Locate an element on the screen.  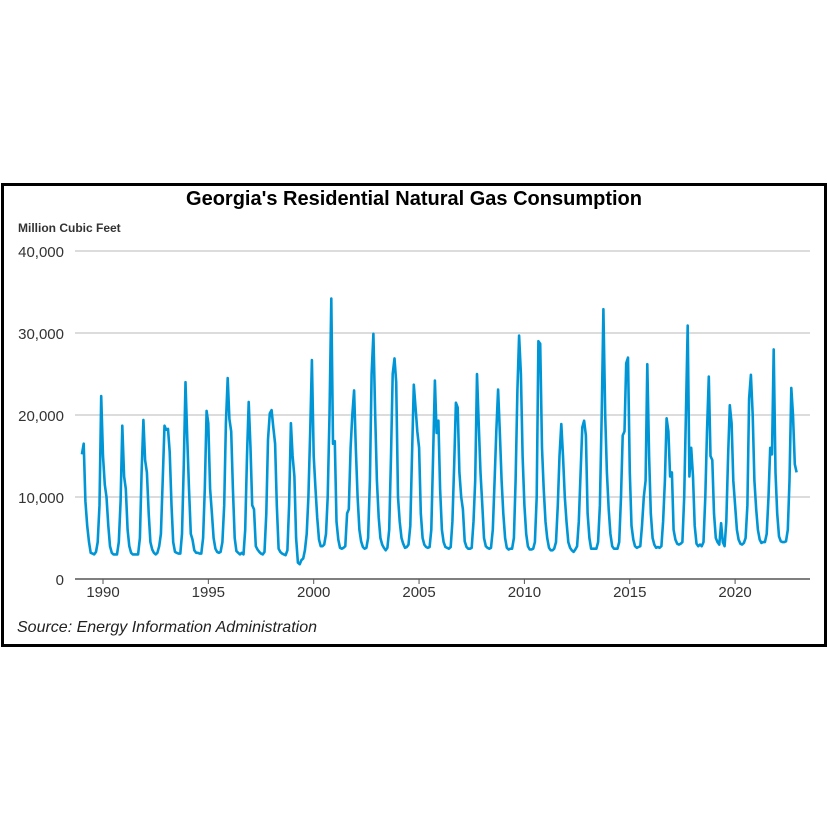
x-tick-label: 1990 is located at coordinates (102, 592).